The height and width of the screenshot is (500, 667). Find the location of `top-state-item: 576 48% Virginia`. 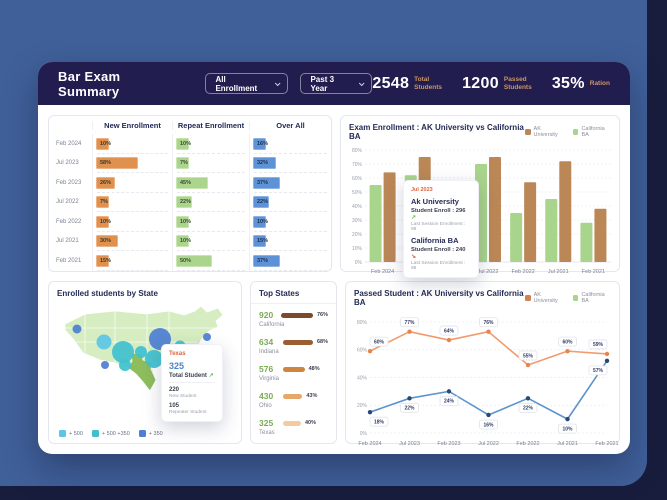

top-state-item: 576 48% Virginia is located at coordinates (293, 373).